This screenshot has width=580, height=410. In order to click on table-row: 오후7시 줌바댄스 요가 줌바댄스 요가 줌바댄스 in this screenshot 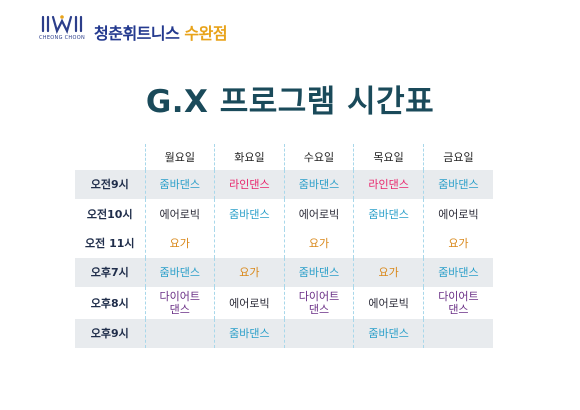, I will do `click(284, 272)`.